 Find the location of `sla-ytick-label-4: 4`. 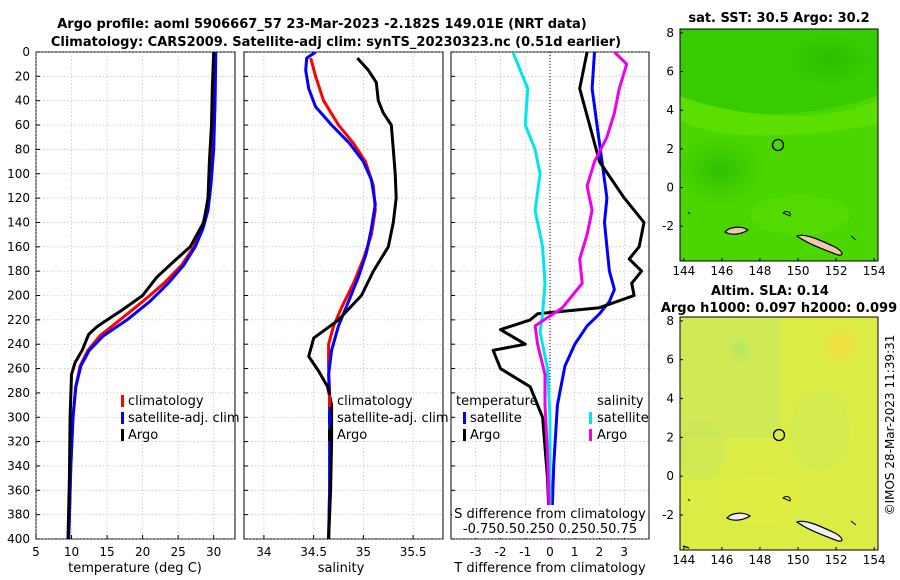

sla-ytick-label-4: 4 is located at coordinates (670, 399).